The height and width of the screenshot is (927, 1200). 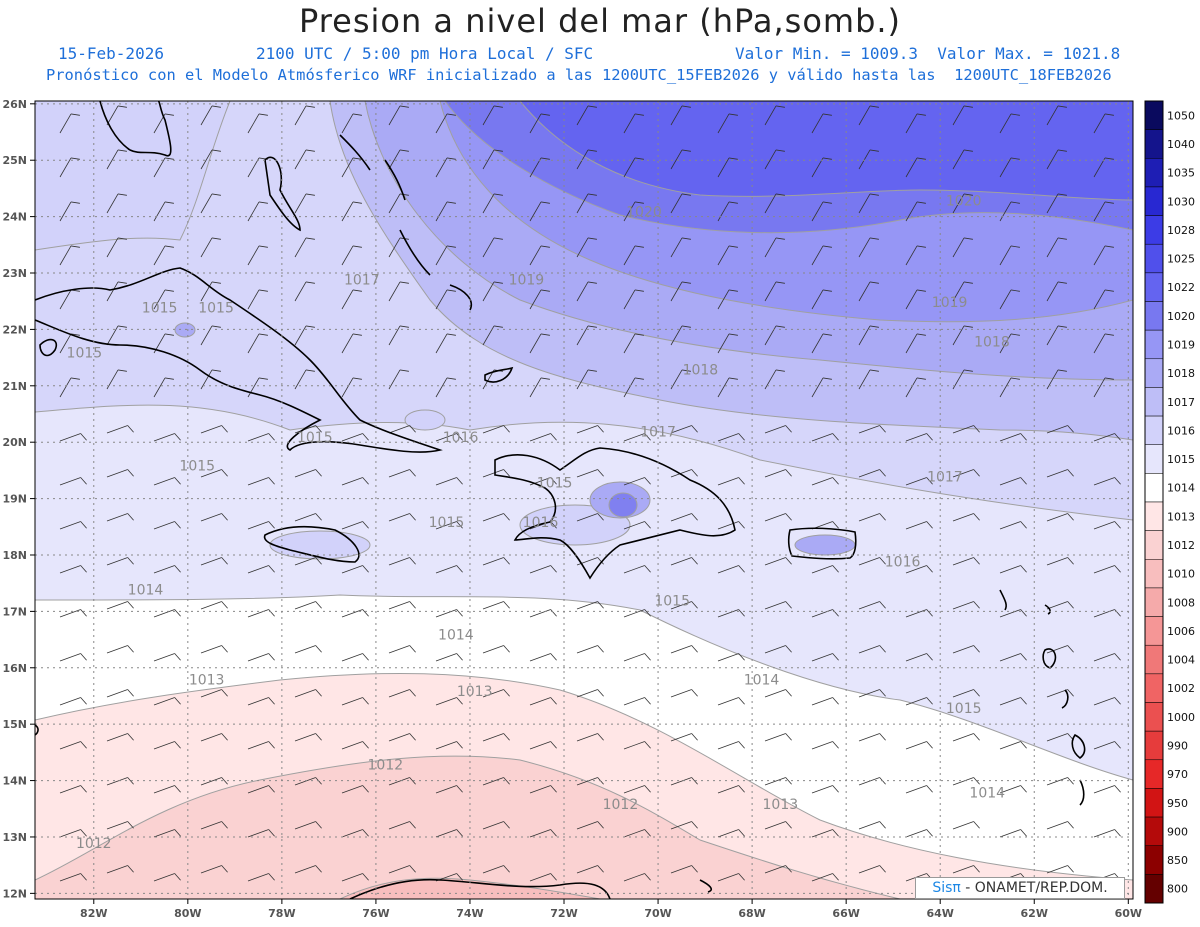 I want to click on colorbar-label: 1000, so click(x=1181, y=717).